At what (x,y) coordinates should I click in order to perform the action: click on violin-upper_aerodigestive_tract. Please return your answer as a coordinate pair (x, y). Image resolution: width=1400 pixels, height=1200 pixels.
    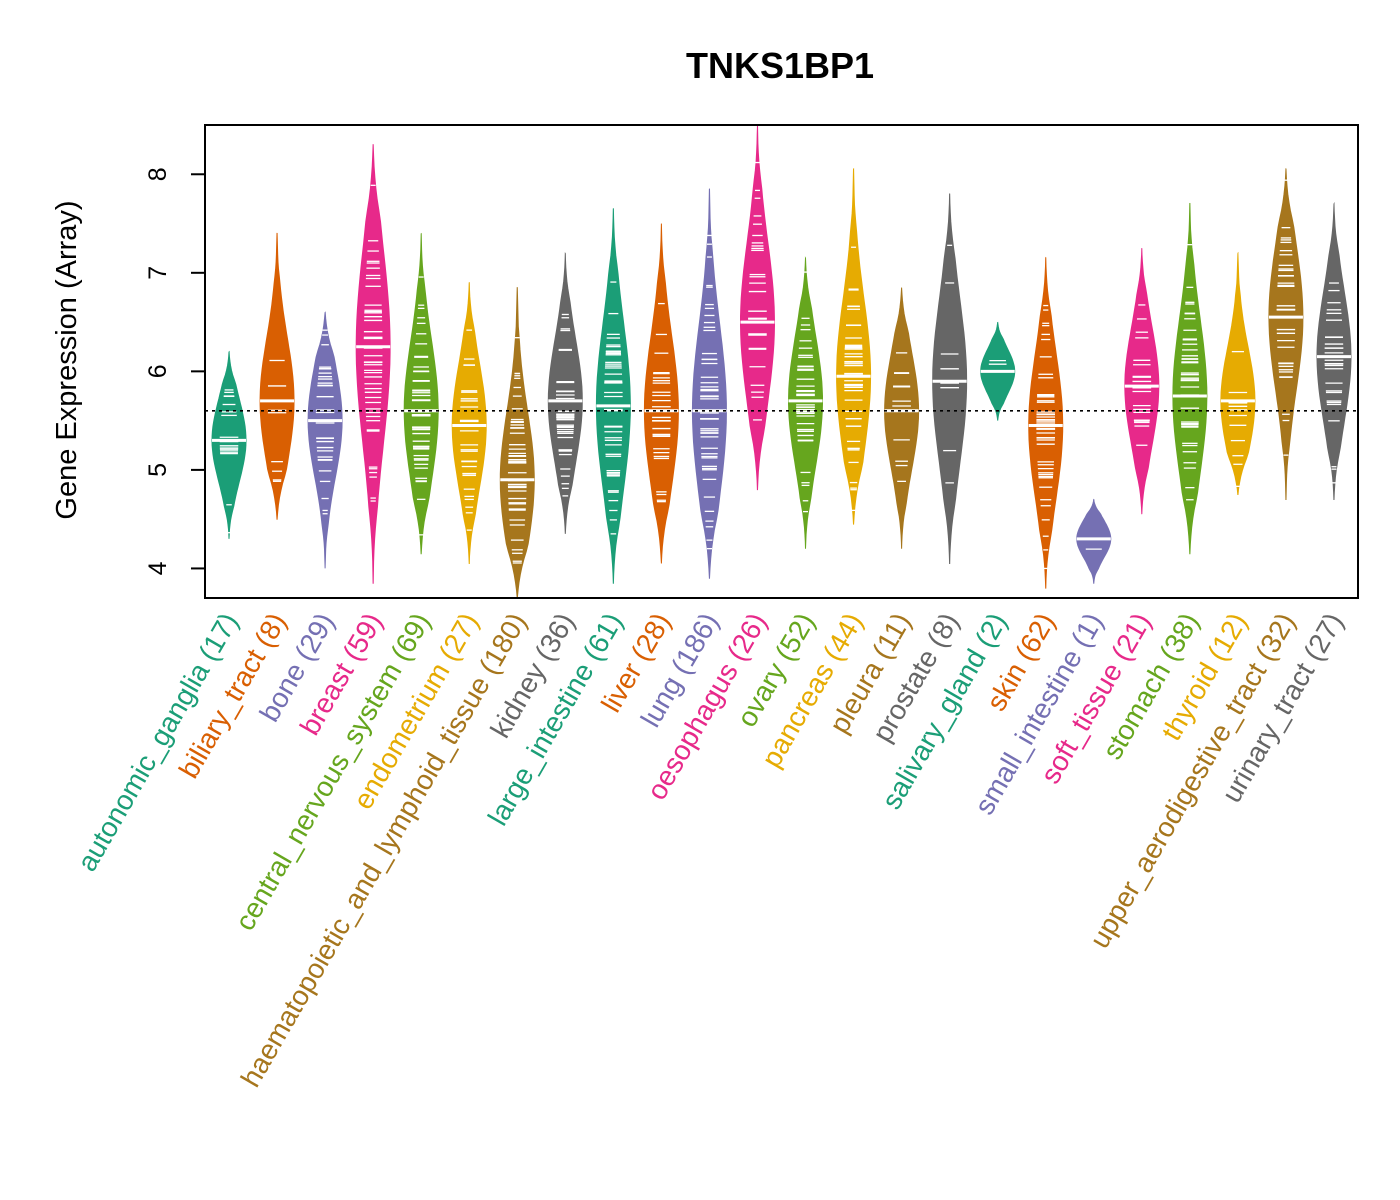
    Looking at the image, I should click on (1286, 334).